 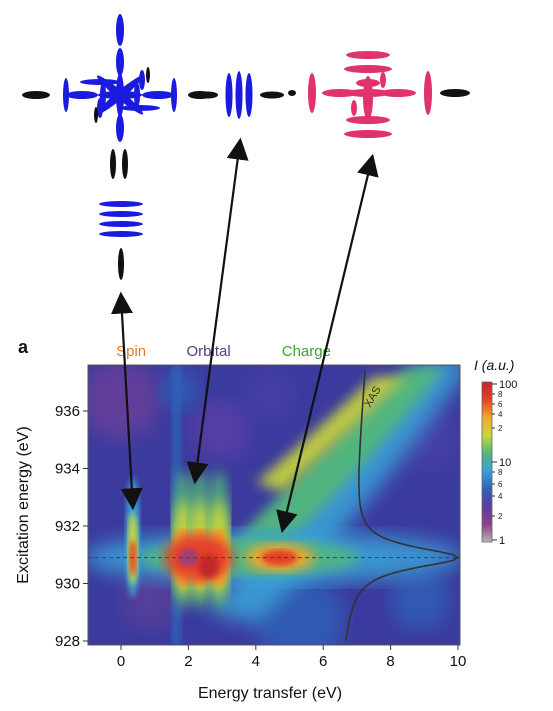 I want to click on colorbar-major-label: 10, so click(x=505, y=463).